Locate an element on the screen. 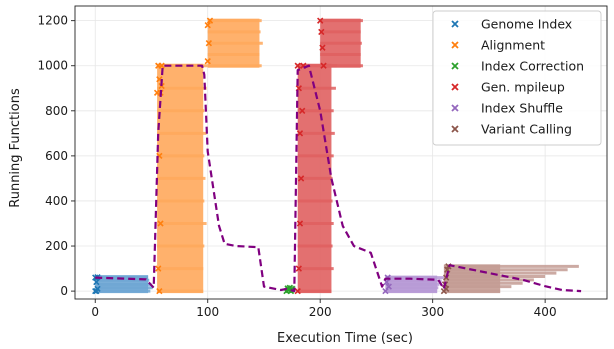 Image resolution: width=614 pixels, height=349 pixels. legend-label: Variant Calling is located at coordinates (526, 129).